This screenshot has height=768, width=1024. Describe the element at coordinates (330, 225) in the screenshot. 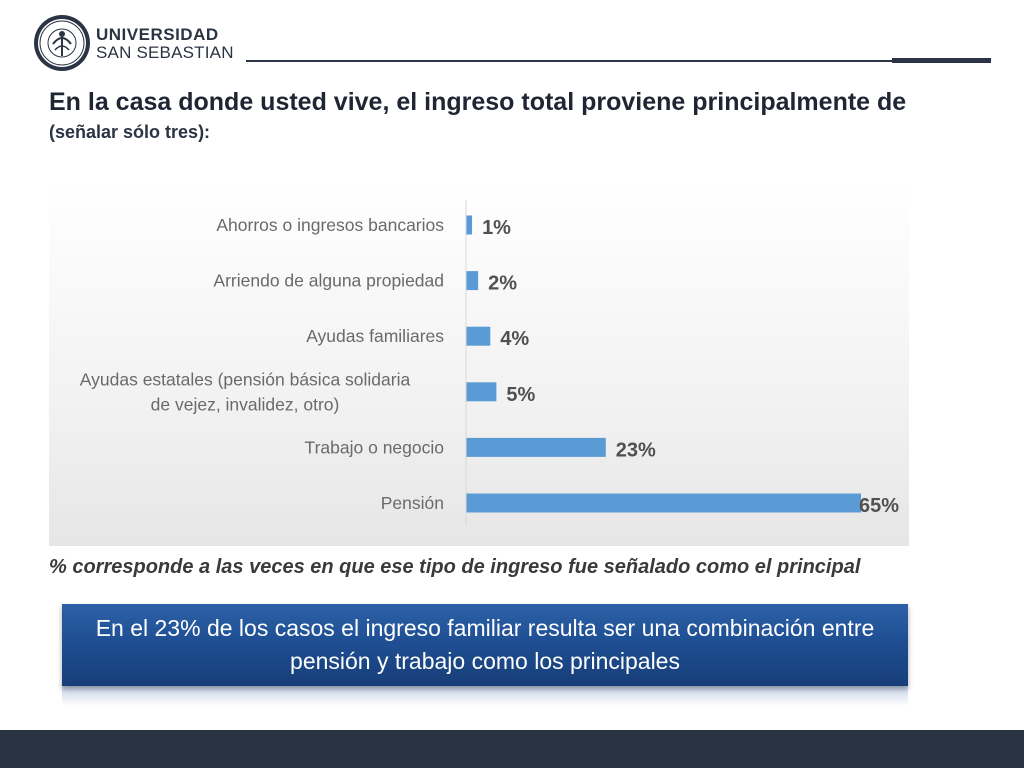

I see `category-label-0: Ahorros o ingresos bancarios` at that location.